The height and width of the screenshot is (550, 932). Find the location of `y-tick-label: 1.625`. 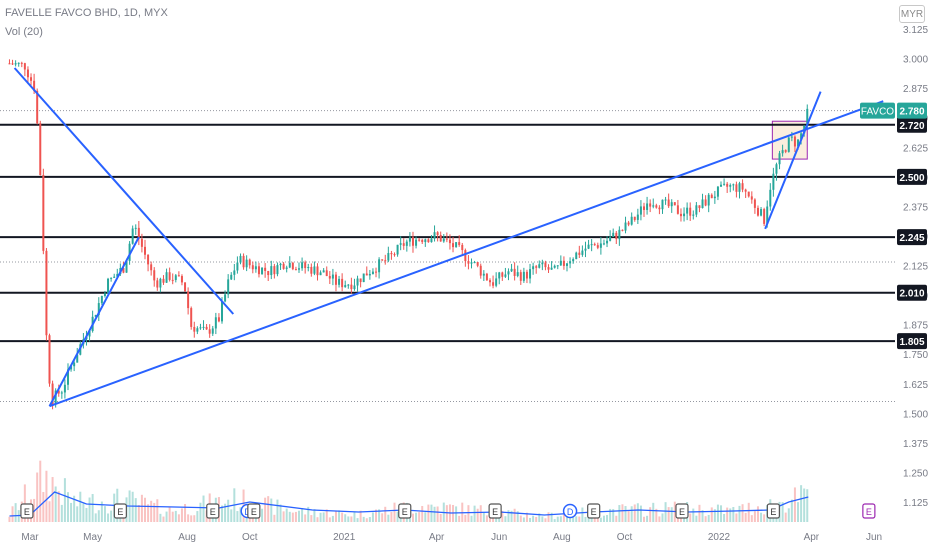

y-tick-label: 1.625 is located at coordinates (915, 385).